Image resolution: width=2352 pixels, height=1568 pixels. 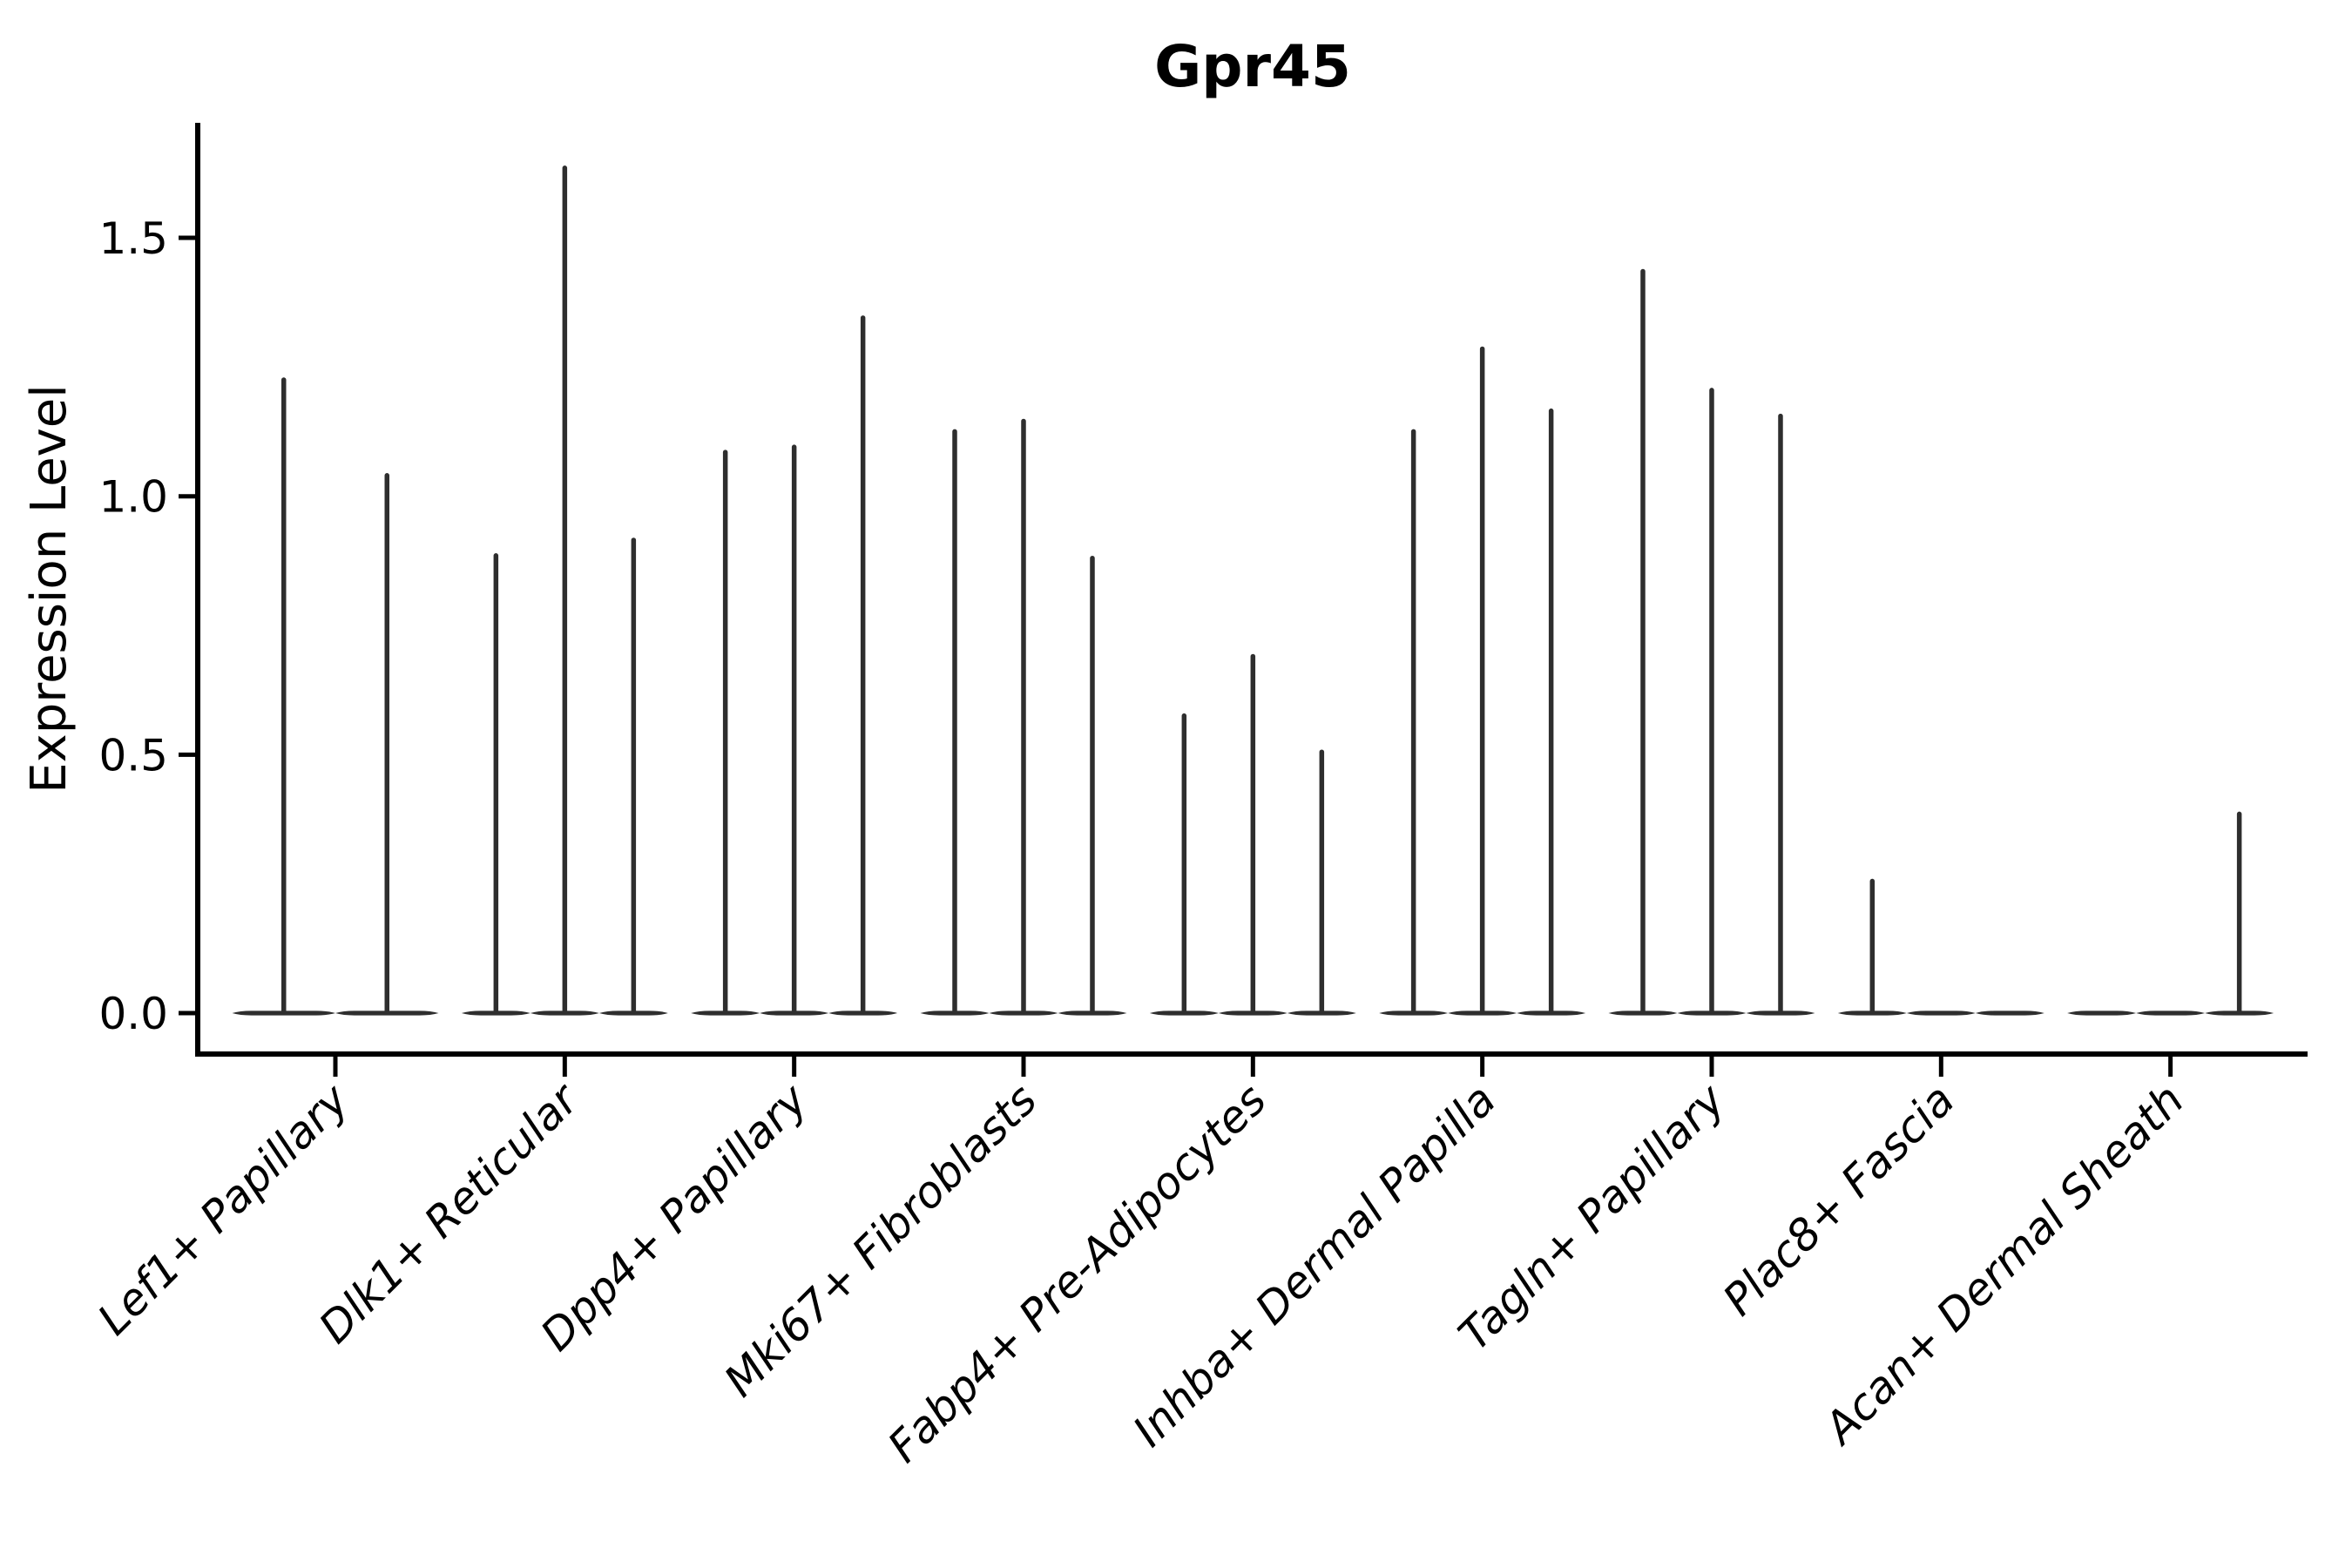 What do you see at coordinates (1252, 66) in the screenshot?
I see `plot-title: Gpr45` at bounding box center [1252, 66].